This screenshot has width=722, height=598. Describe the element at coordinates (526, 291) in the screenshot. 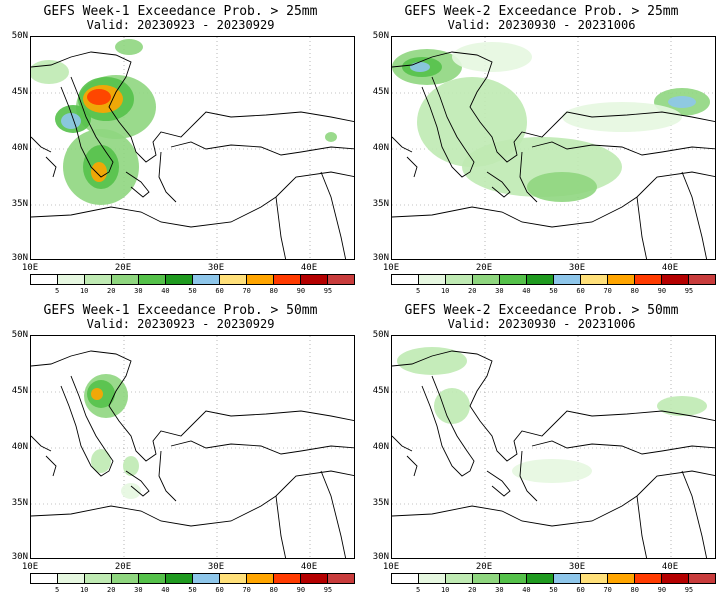

I see `colorbar-label: 40` at that location.